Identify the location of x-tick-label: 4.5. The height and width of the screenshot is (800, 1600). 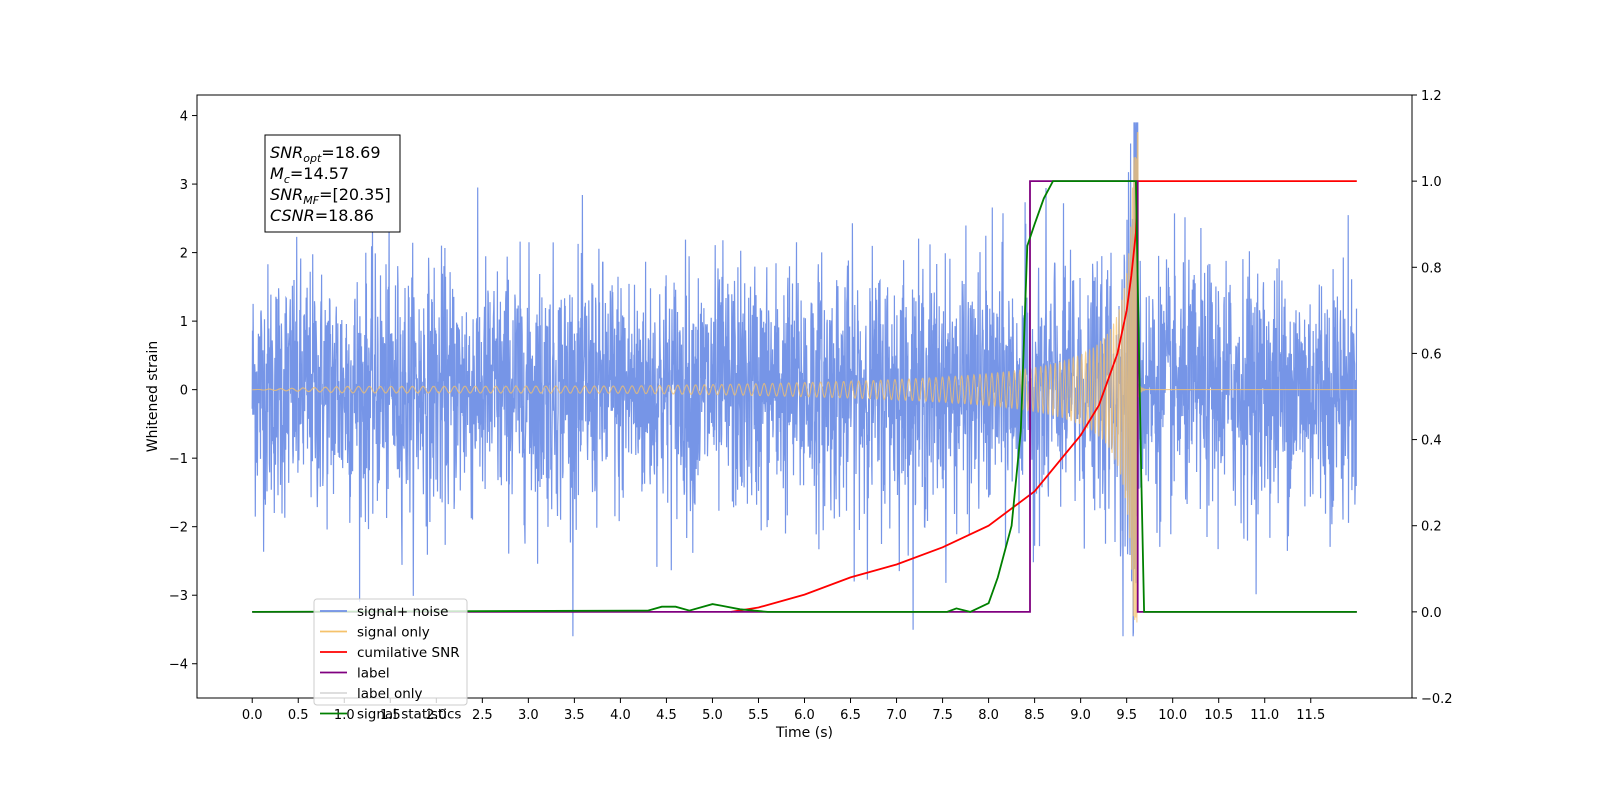
(666, 715).